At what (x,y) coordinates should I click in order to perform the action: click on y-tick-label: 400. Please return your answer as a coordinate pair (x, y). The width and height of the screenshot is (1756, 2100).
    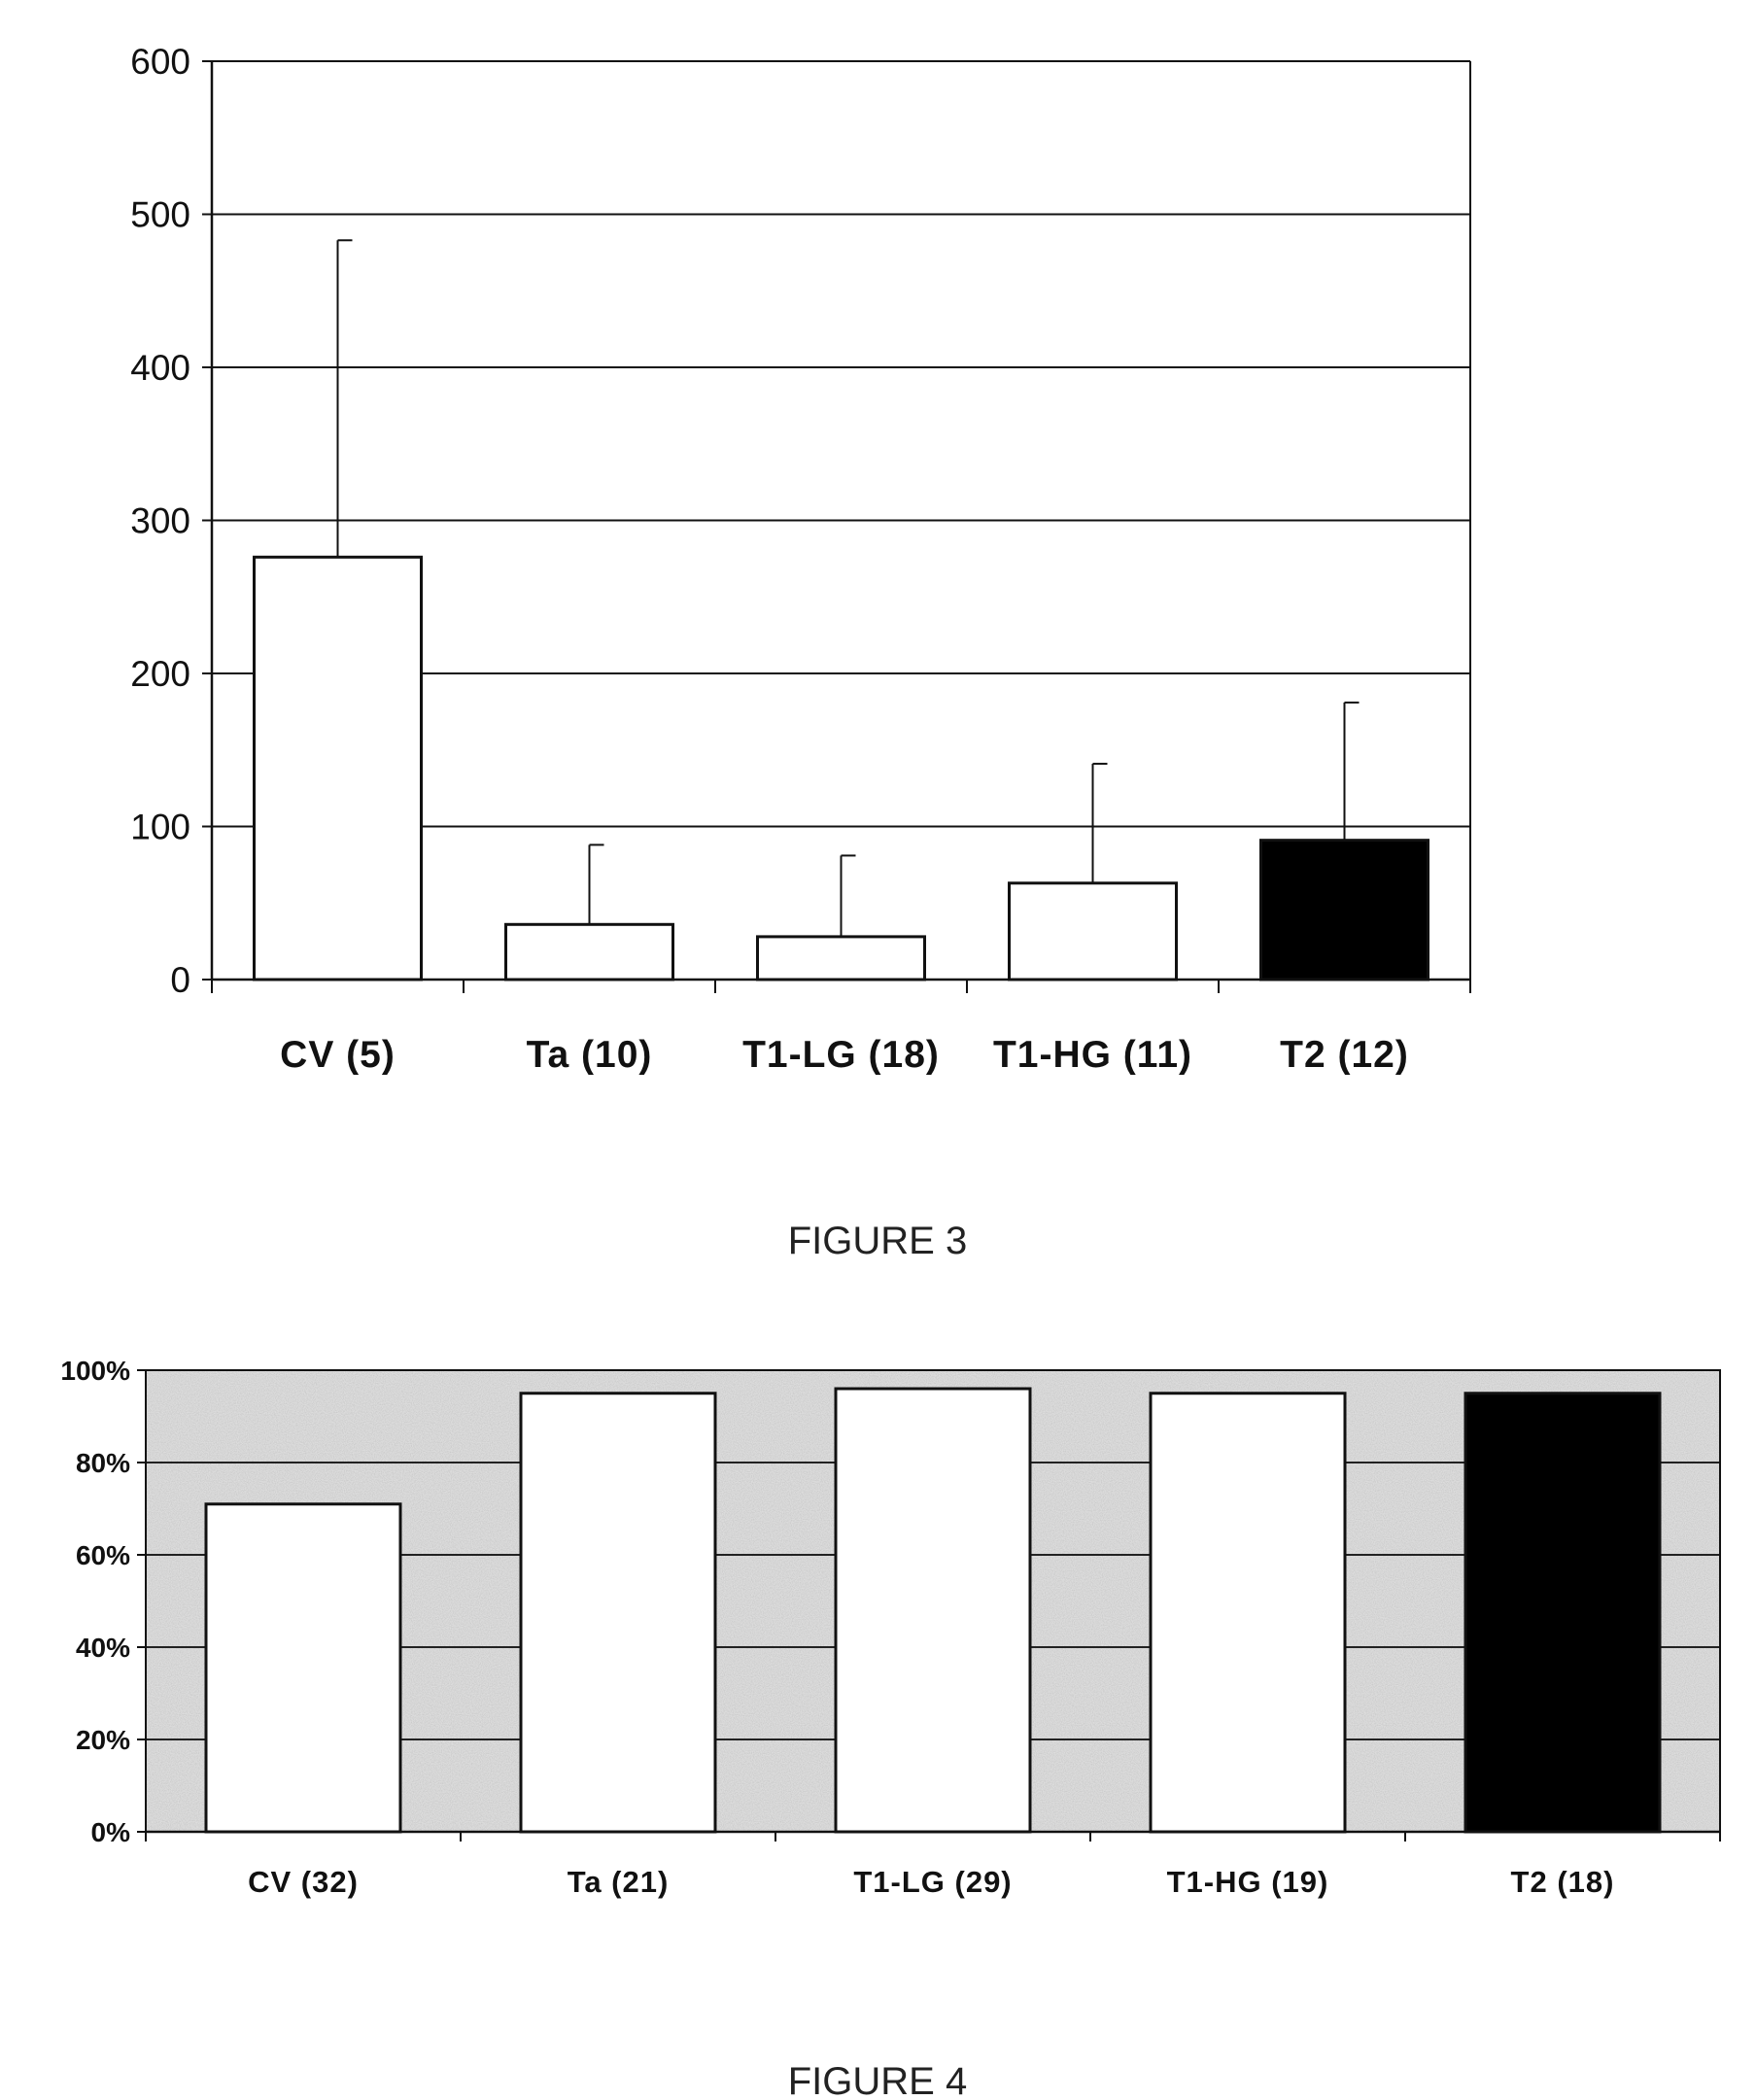
    Looking at the image, I should click on (160, 368).